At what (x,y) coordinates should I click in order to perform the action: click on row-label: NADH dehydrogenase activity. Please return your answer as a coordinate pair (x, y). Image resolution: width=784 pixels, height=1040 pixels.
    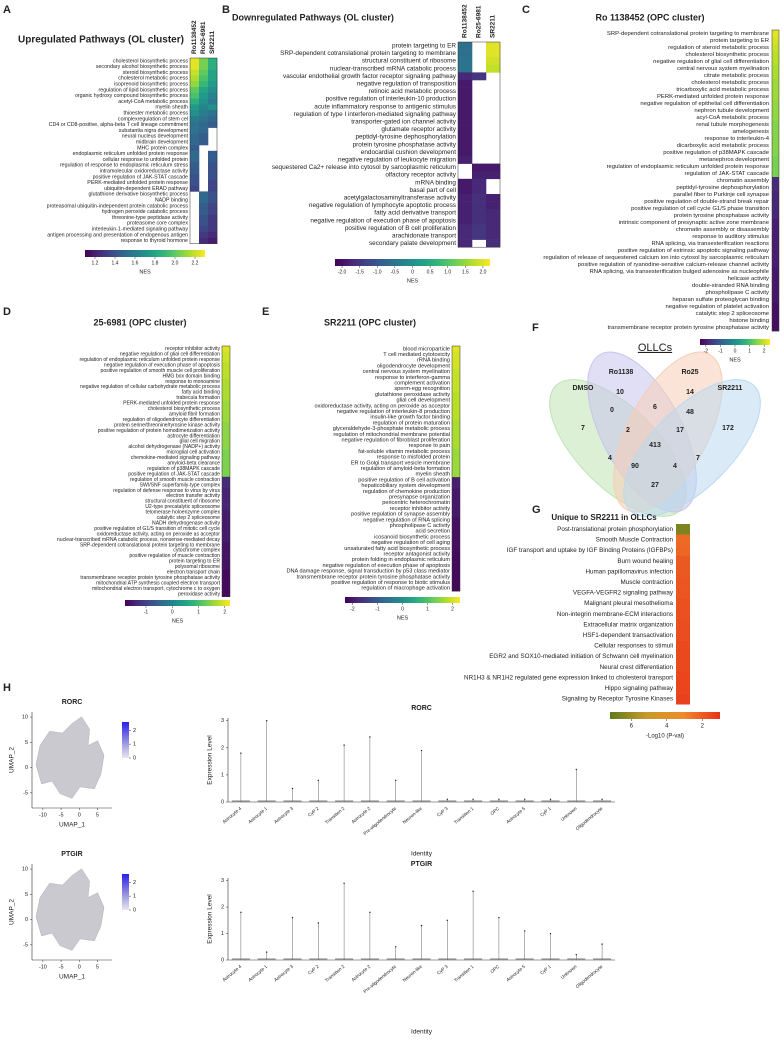
    Looking at the image, I should click on (186, 523).